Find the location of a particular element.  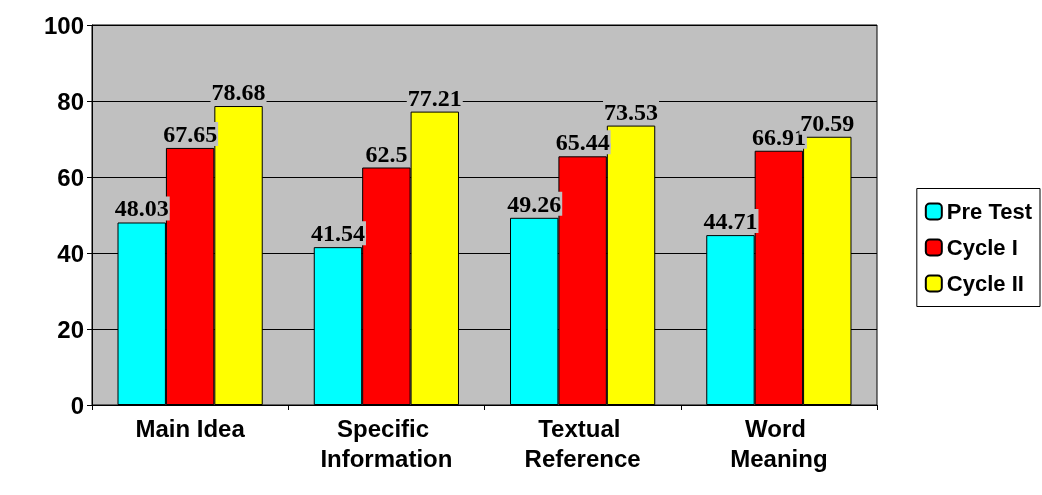

x-tick-label: Textual Reference is located at coordinates (582, 443).